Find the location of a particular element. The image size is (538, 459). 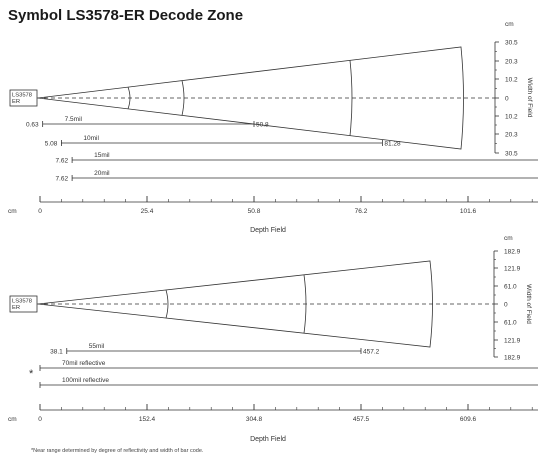

range-far-label: 81.28 is located at coordinates (392, 143).